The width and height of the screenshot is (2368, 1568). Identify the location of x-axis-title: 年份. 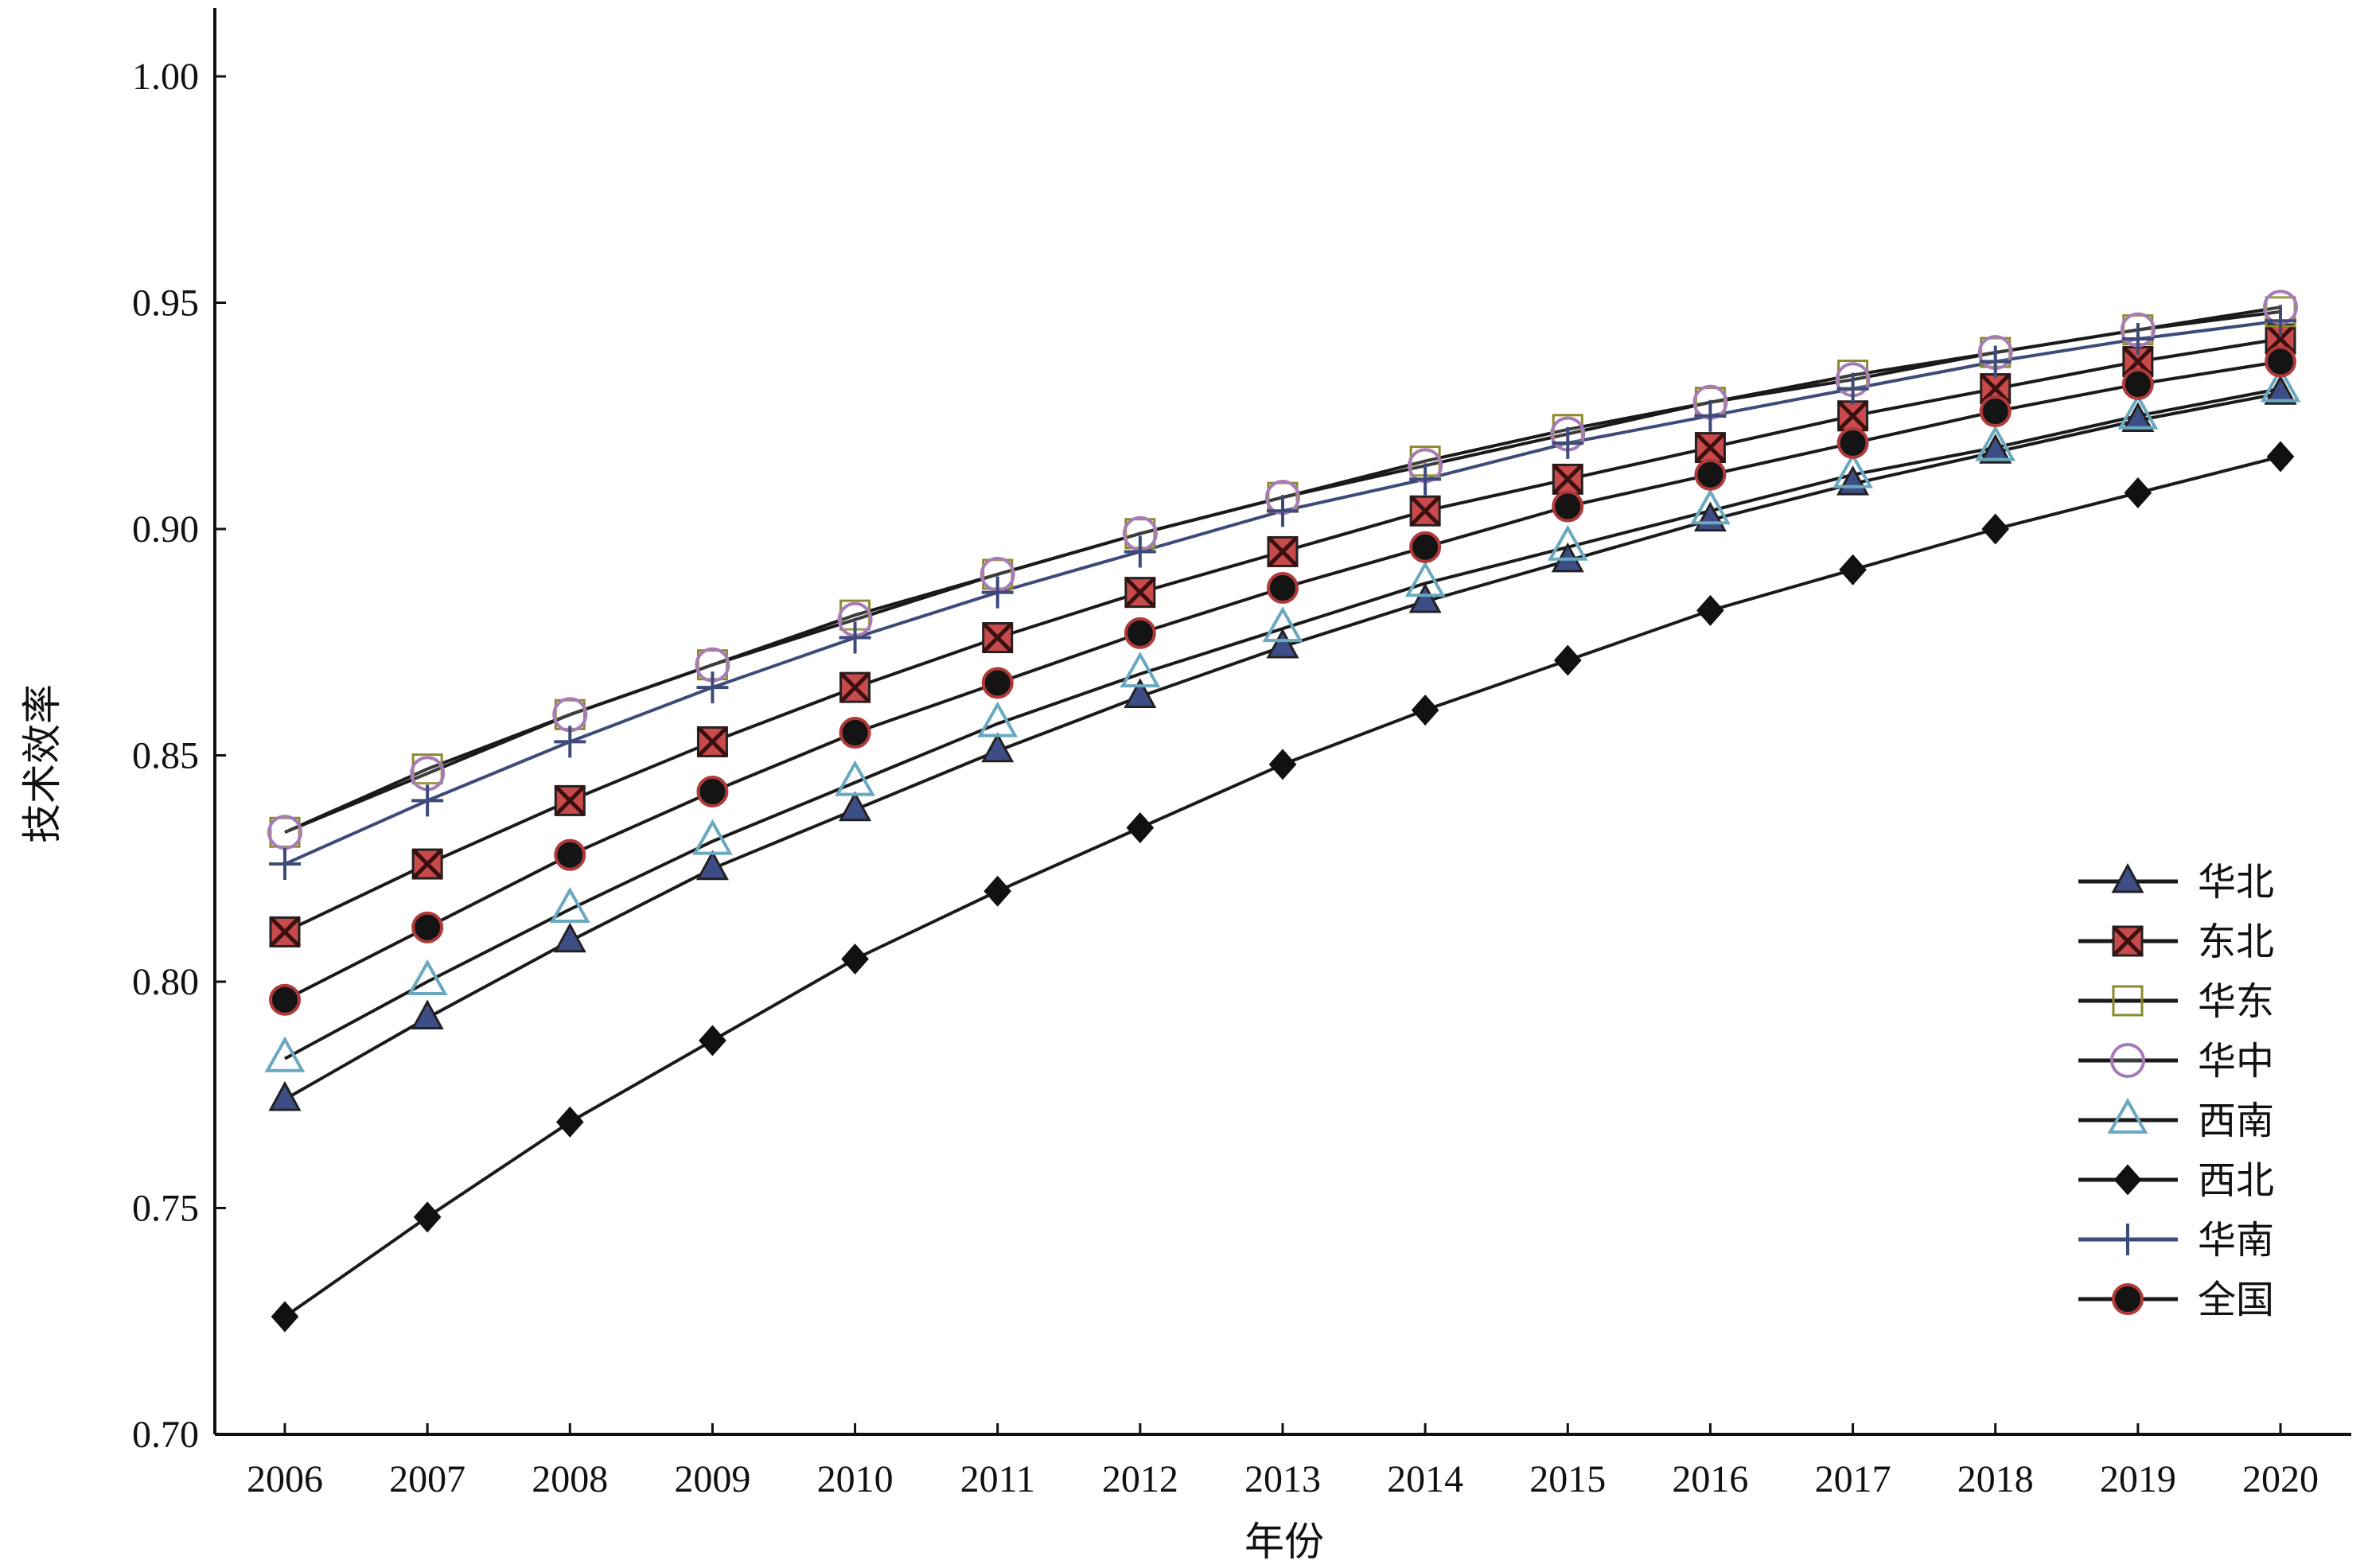
(1284, 1542).